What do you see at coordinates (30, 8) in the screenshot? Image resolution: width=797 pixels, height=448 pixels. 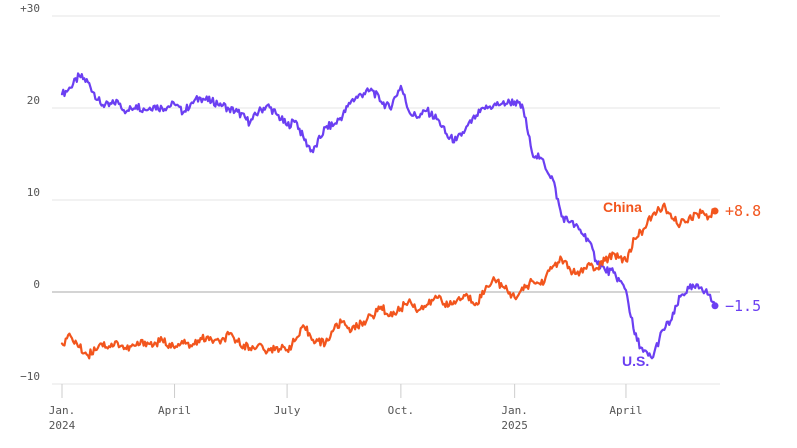 I see `y-tick-label: +30` at bounding box center [30, 8].